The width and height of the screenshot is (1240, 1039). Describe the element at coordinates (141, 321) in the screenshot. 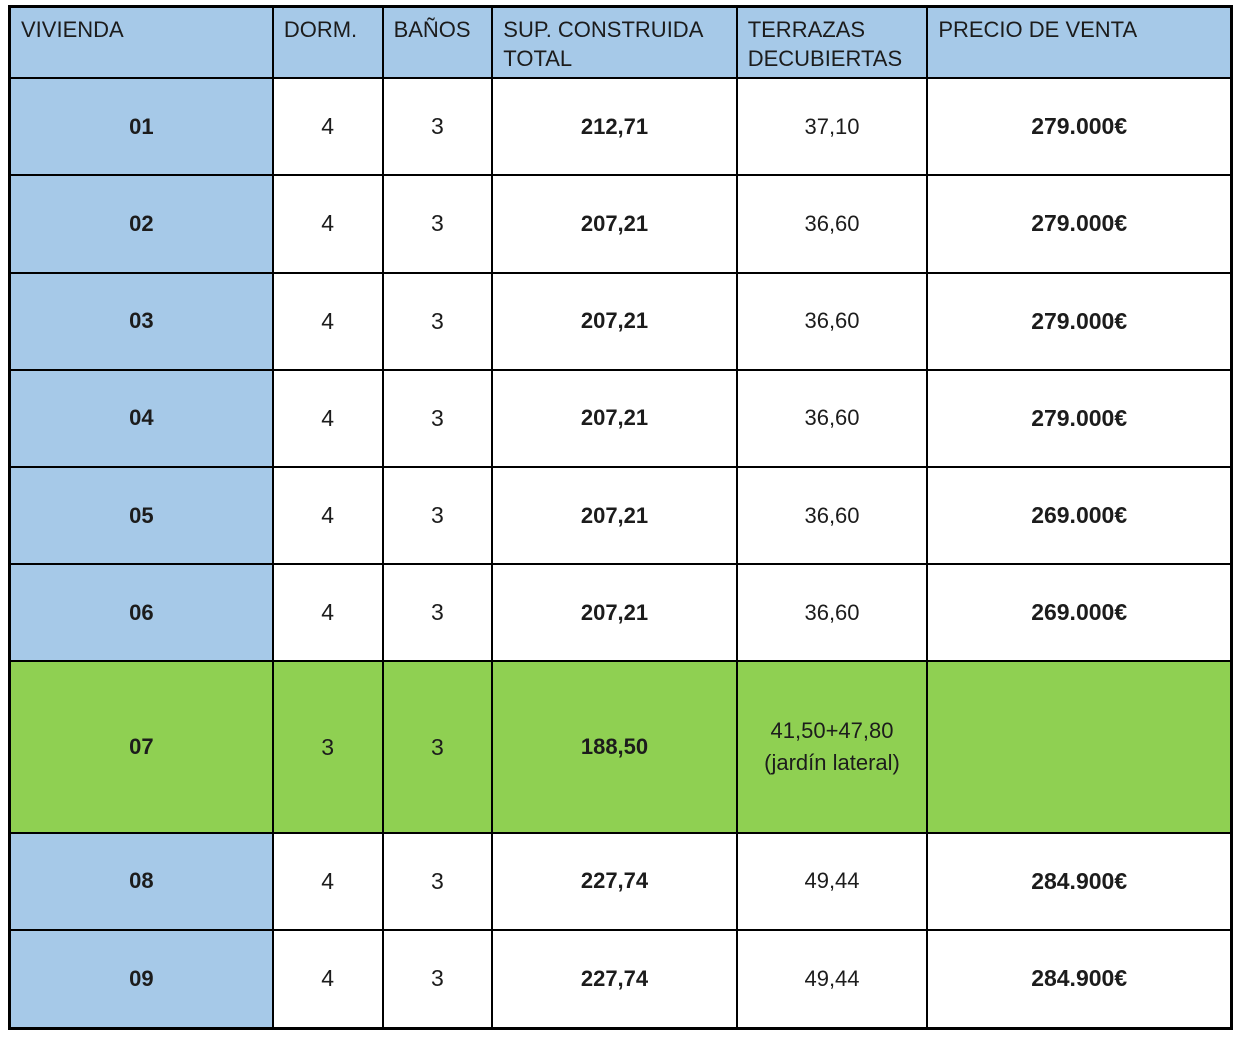

I see `cell-vivienda: 03` at that location.